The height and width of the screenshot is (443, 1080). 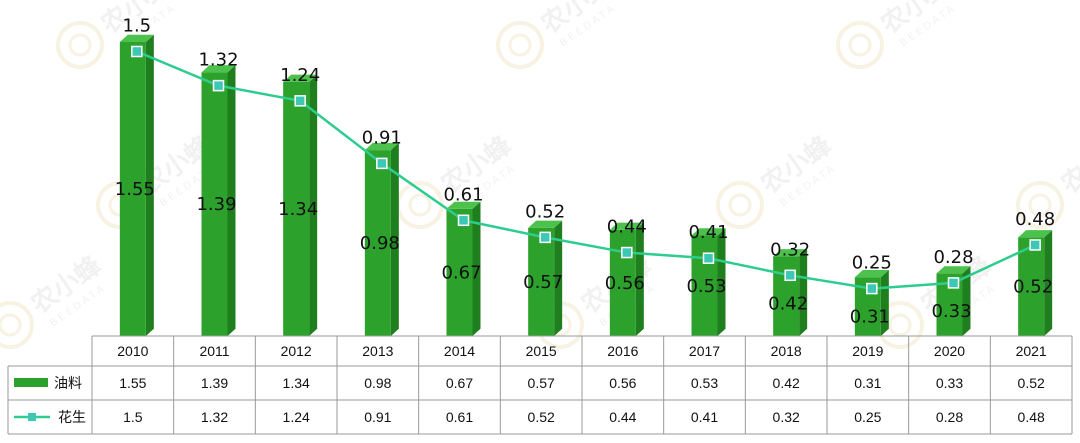 What do you see at coordinates (1031, 417) in the screenshot?
I see `table-cell-peanut: 0.48` at bounding box center [1031, 417].